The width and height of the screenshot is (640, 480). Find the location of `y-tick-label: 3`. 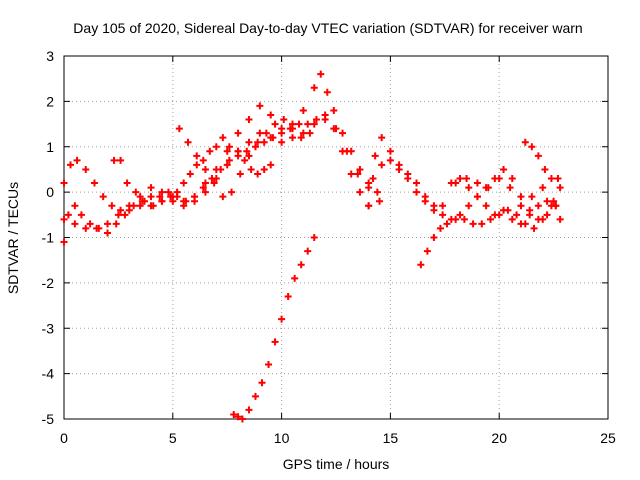

y-tick-label: 3 is located at coordinates (50, 56).